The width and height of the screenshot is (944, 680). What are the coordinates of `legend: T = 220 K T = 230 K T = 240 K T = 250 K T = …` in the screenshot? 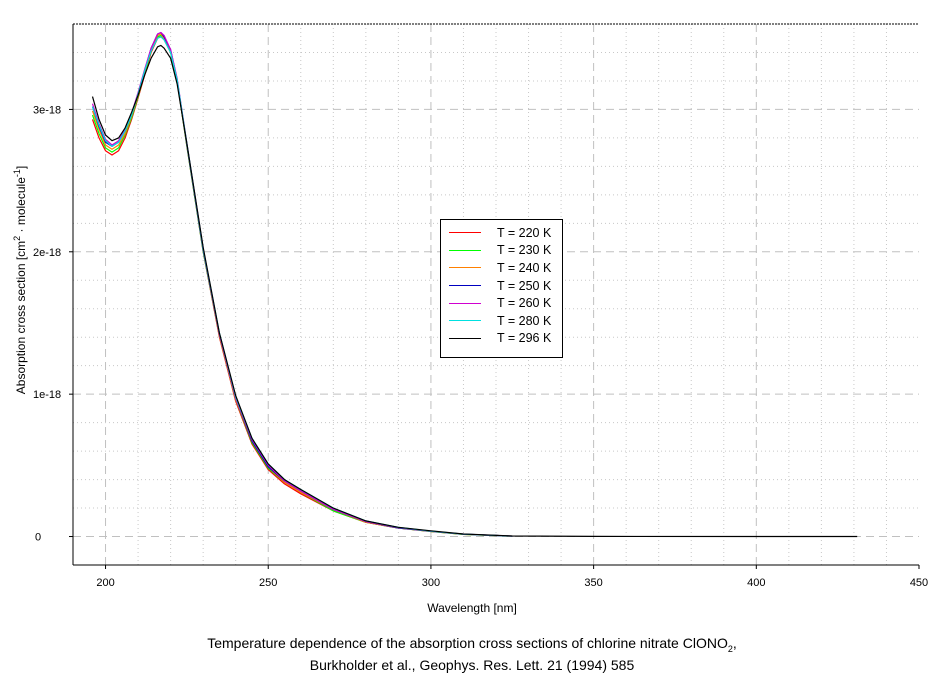 It's located at (501, 288).